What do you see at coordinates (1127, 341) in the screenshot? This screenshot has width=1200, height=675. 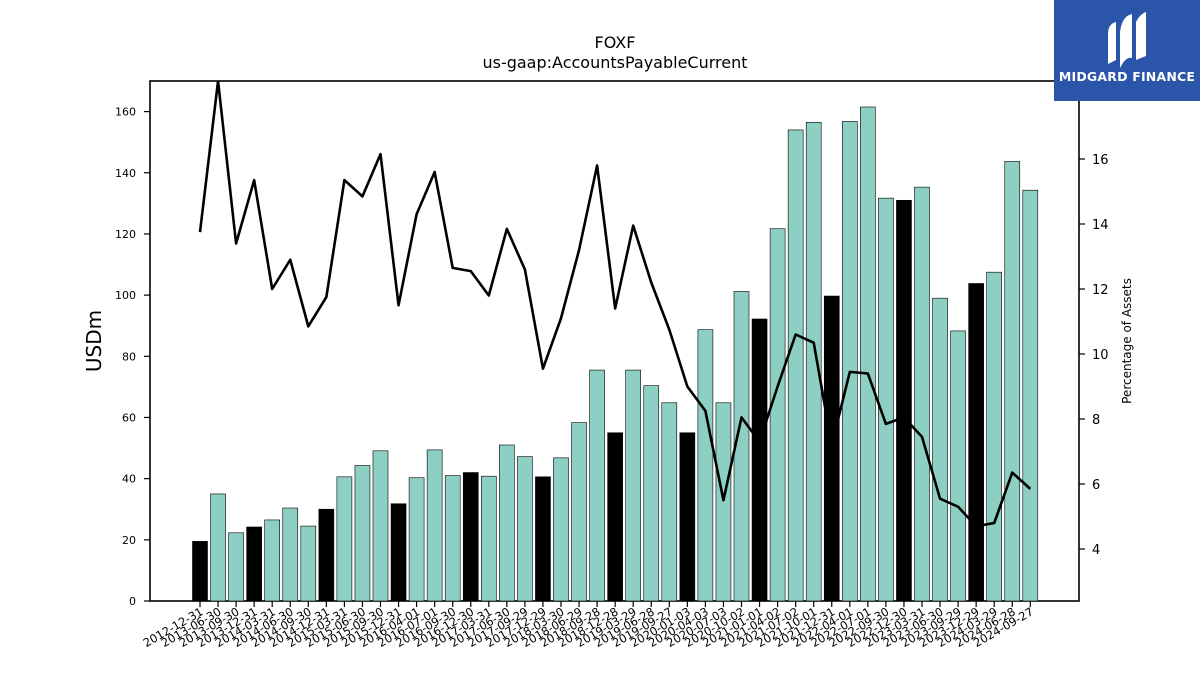 I see `y2-axis-label: Percentage of Assets` at bounding box center [1127, 341].